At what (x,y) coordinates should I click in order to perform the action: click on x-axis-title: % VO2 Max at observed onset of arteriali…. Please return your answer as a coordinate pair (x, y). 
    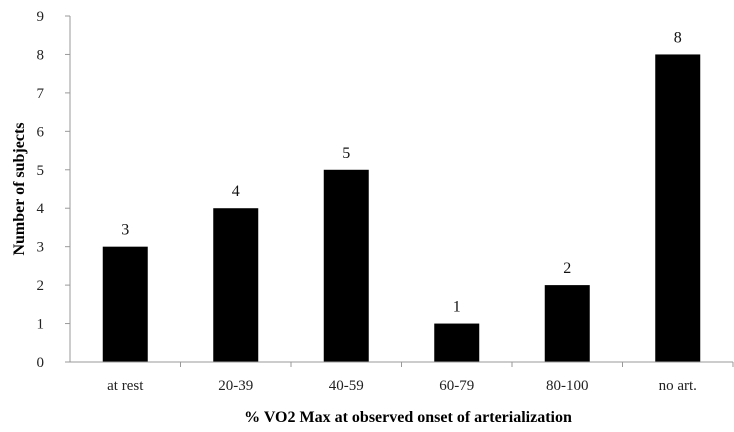
    Looking at the image, I should click on (408, 417).